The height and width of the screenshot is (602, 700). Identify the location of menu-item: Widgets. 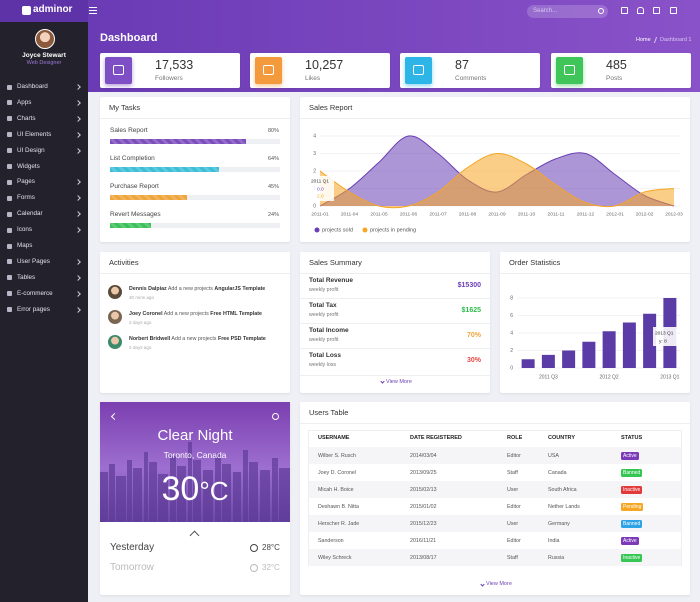
(44, 167).